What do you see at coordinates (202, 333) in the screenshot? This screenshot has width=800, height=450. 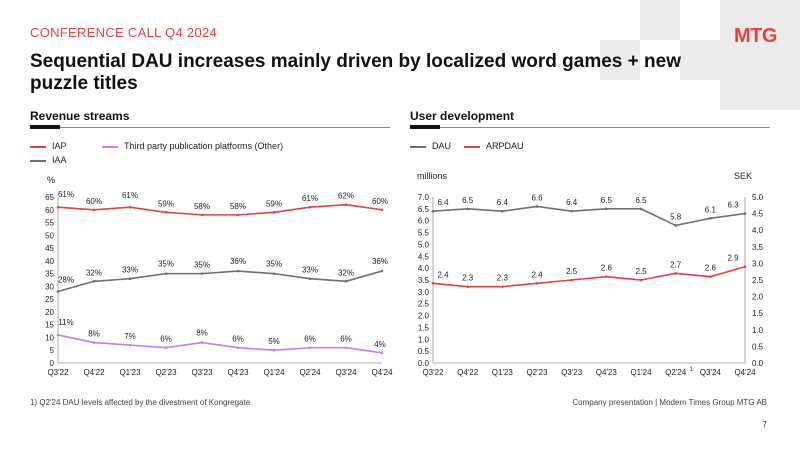 I see `data-label: 8%` at bounding box center [202, 333].